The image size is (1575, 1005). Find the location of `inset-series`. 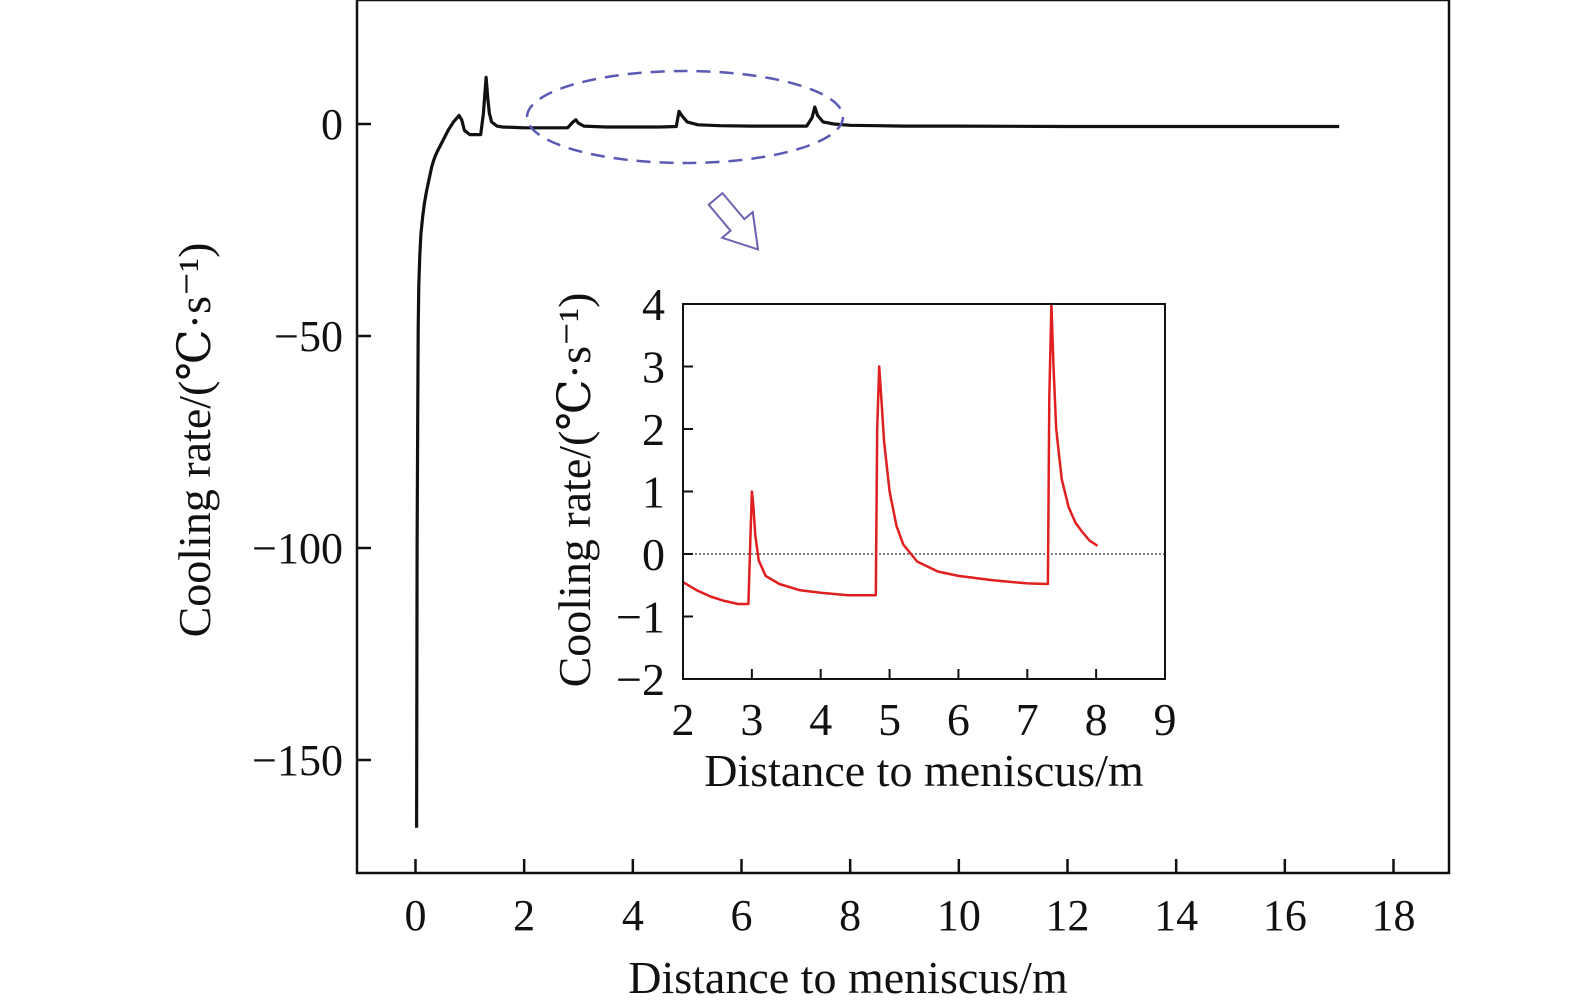

inset-series is located at coordinates (890, 454).